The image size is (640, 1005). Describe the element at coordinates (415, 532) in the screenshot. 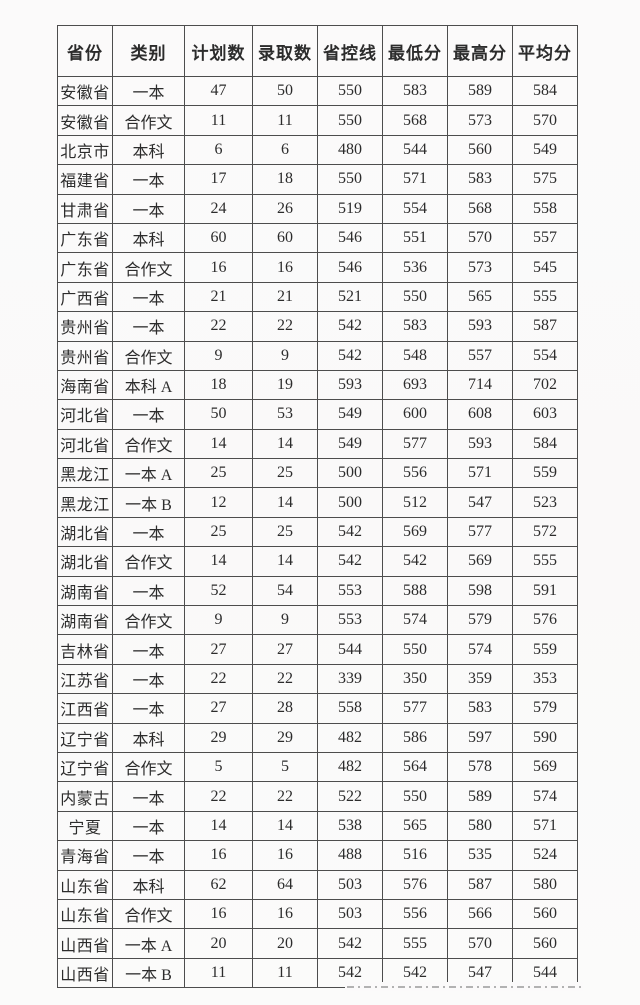

I see `table-cell: 569` at that location.